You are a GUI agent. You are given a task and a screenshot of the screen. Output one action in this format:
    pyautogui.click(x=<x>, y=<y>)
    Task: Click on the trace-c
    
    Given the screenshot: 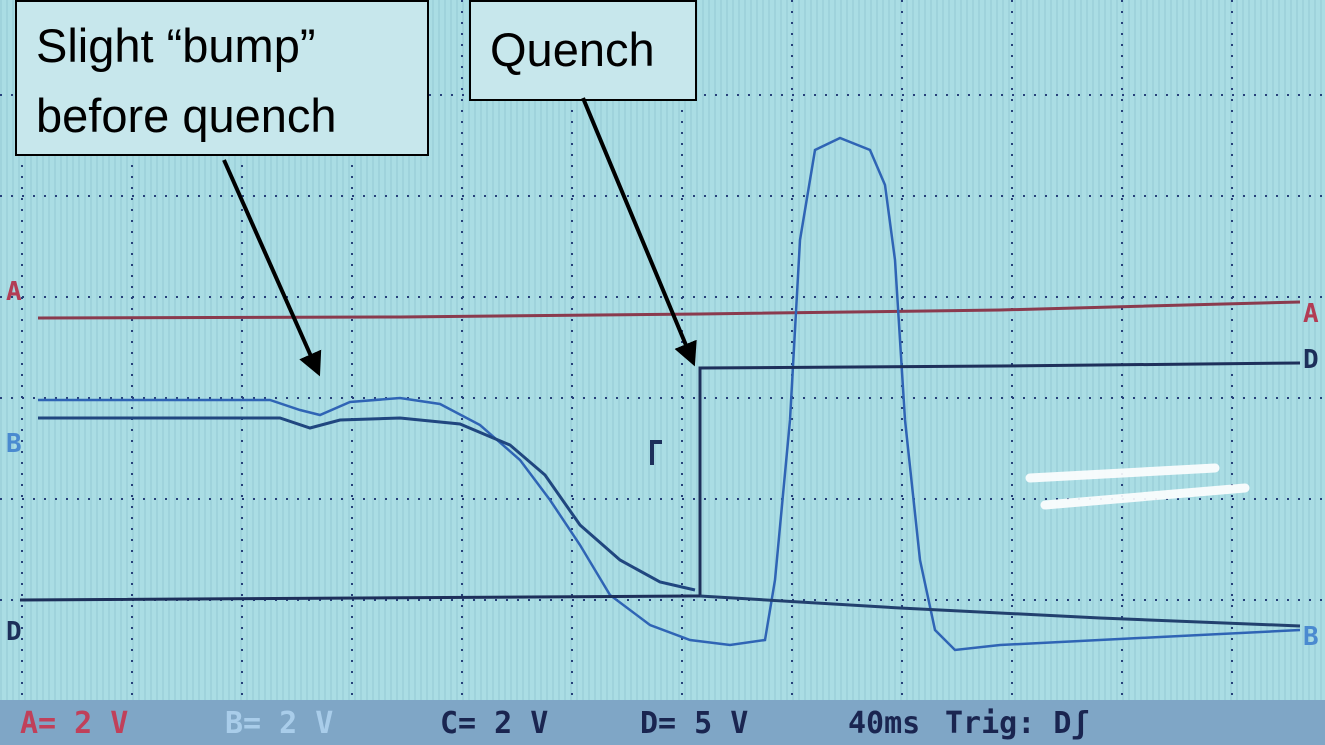 What is the action you would take?
    pyautogui.click(x=367, y=504)
    